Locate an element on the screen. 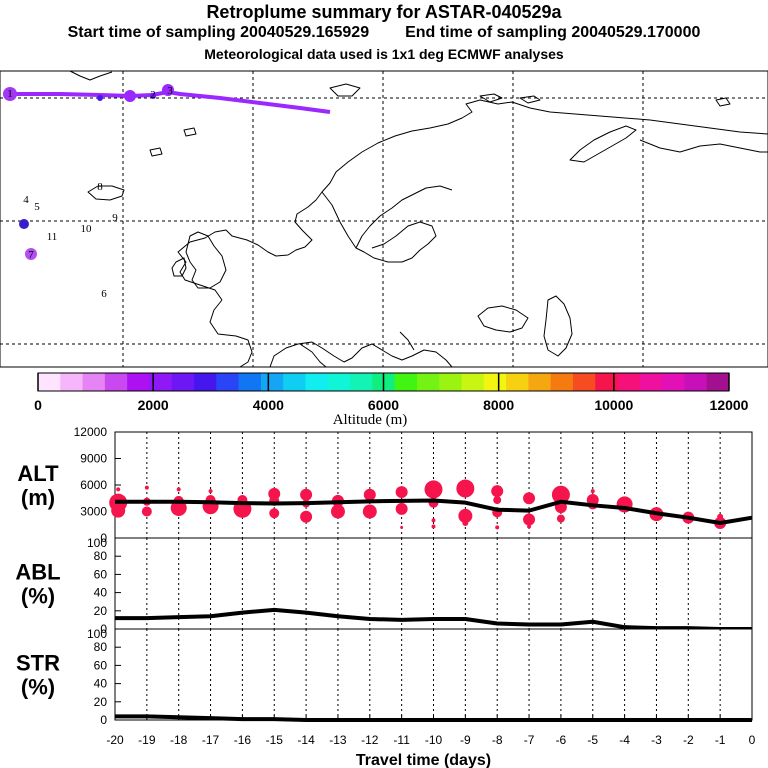 The image size is (768, 768). coast-italy-greece is located at coordinates (357, 349).